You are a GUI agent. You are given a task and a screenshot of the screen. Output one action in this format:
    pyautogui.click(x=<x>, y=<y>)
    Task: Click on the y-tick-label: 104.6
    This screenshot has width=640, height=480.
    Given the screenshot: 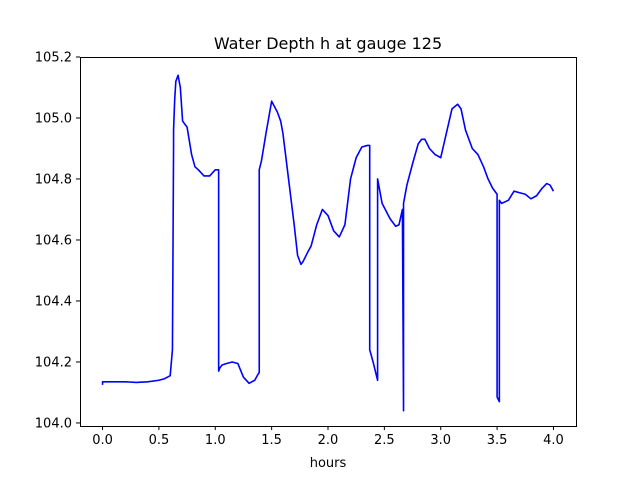 What is the action you would take?
    pyautogui.click(x=53, y=240)
    